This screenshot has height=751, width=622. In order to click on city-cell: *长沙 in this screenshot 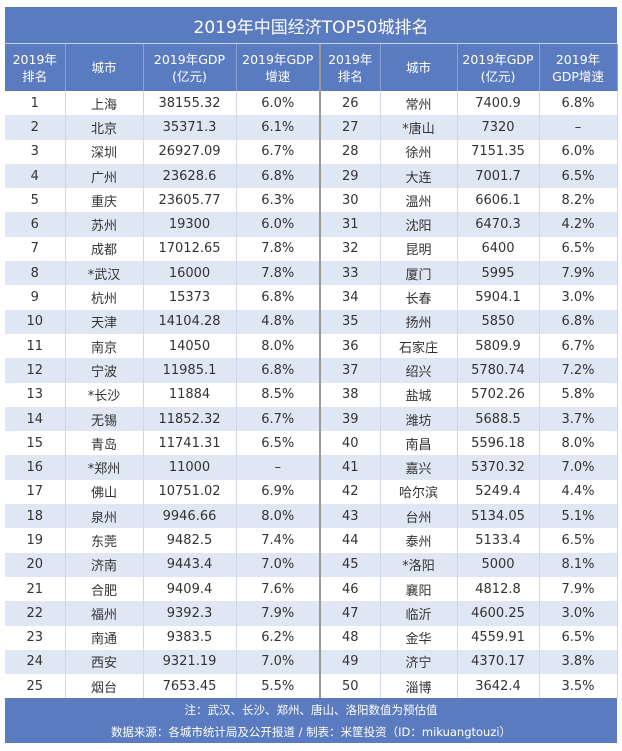, I will do `click(104, 394)`.